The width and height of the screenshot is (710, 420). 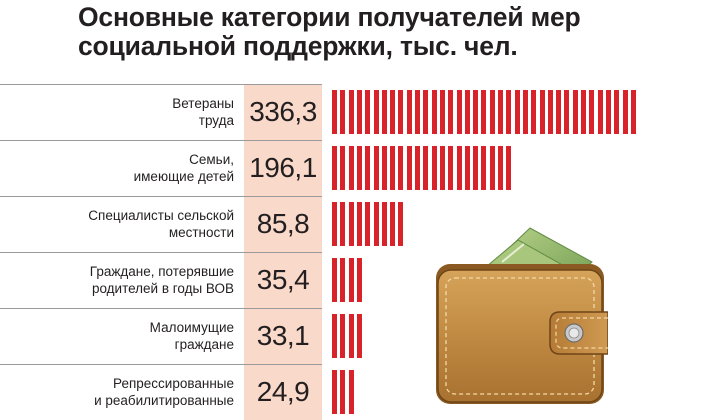 I want to click on bar-row: Репрессированные и реабилитированные 24,9, so click(x=355, y=392).